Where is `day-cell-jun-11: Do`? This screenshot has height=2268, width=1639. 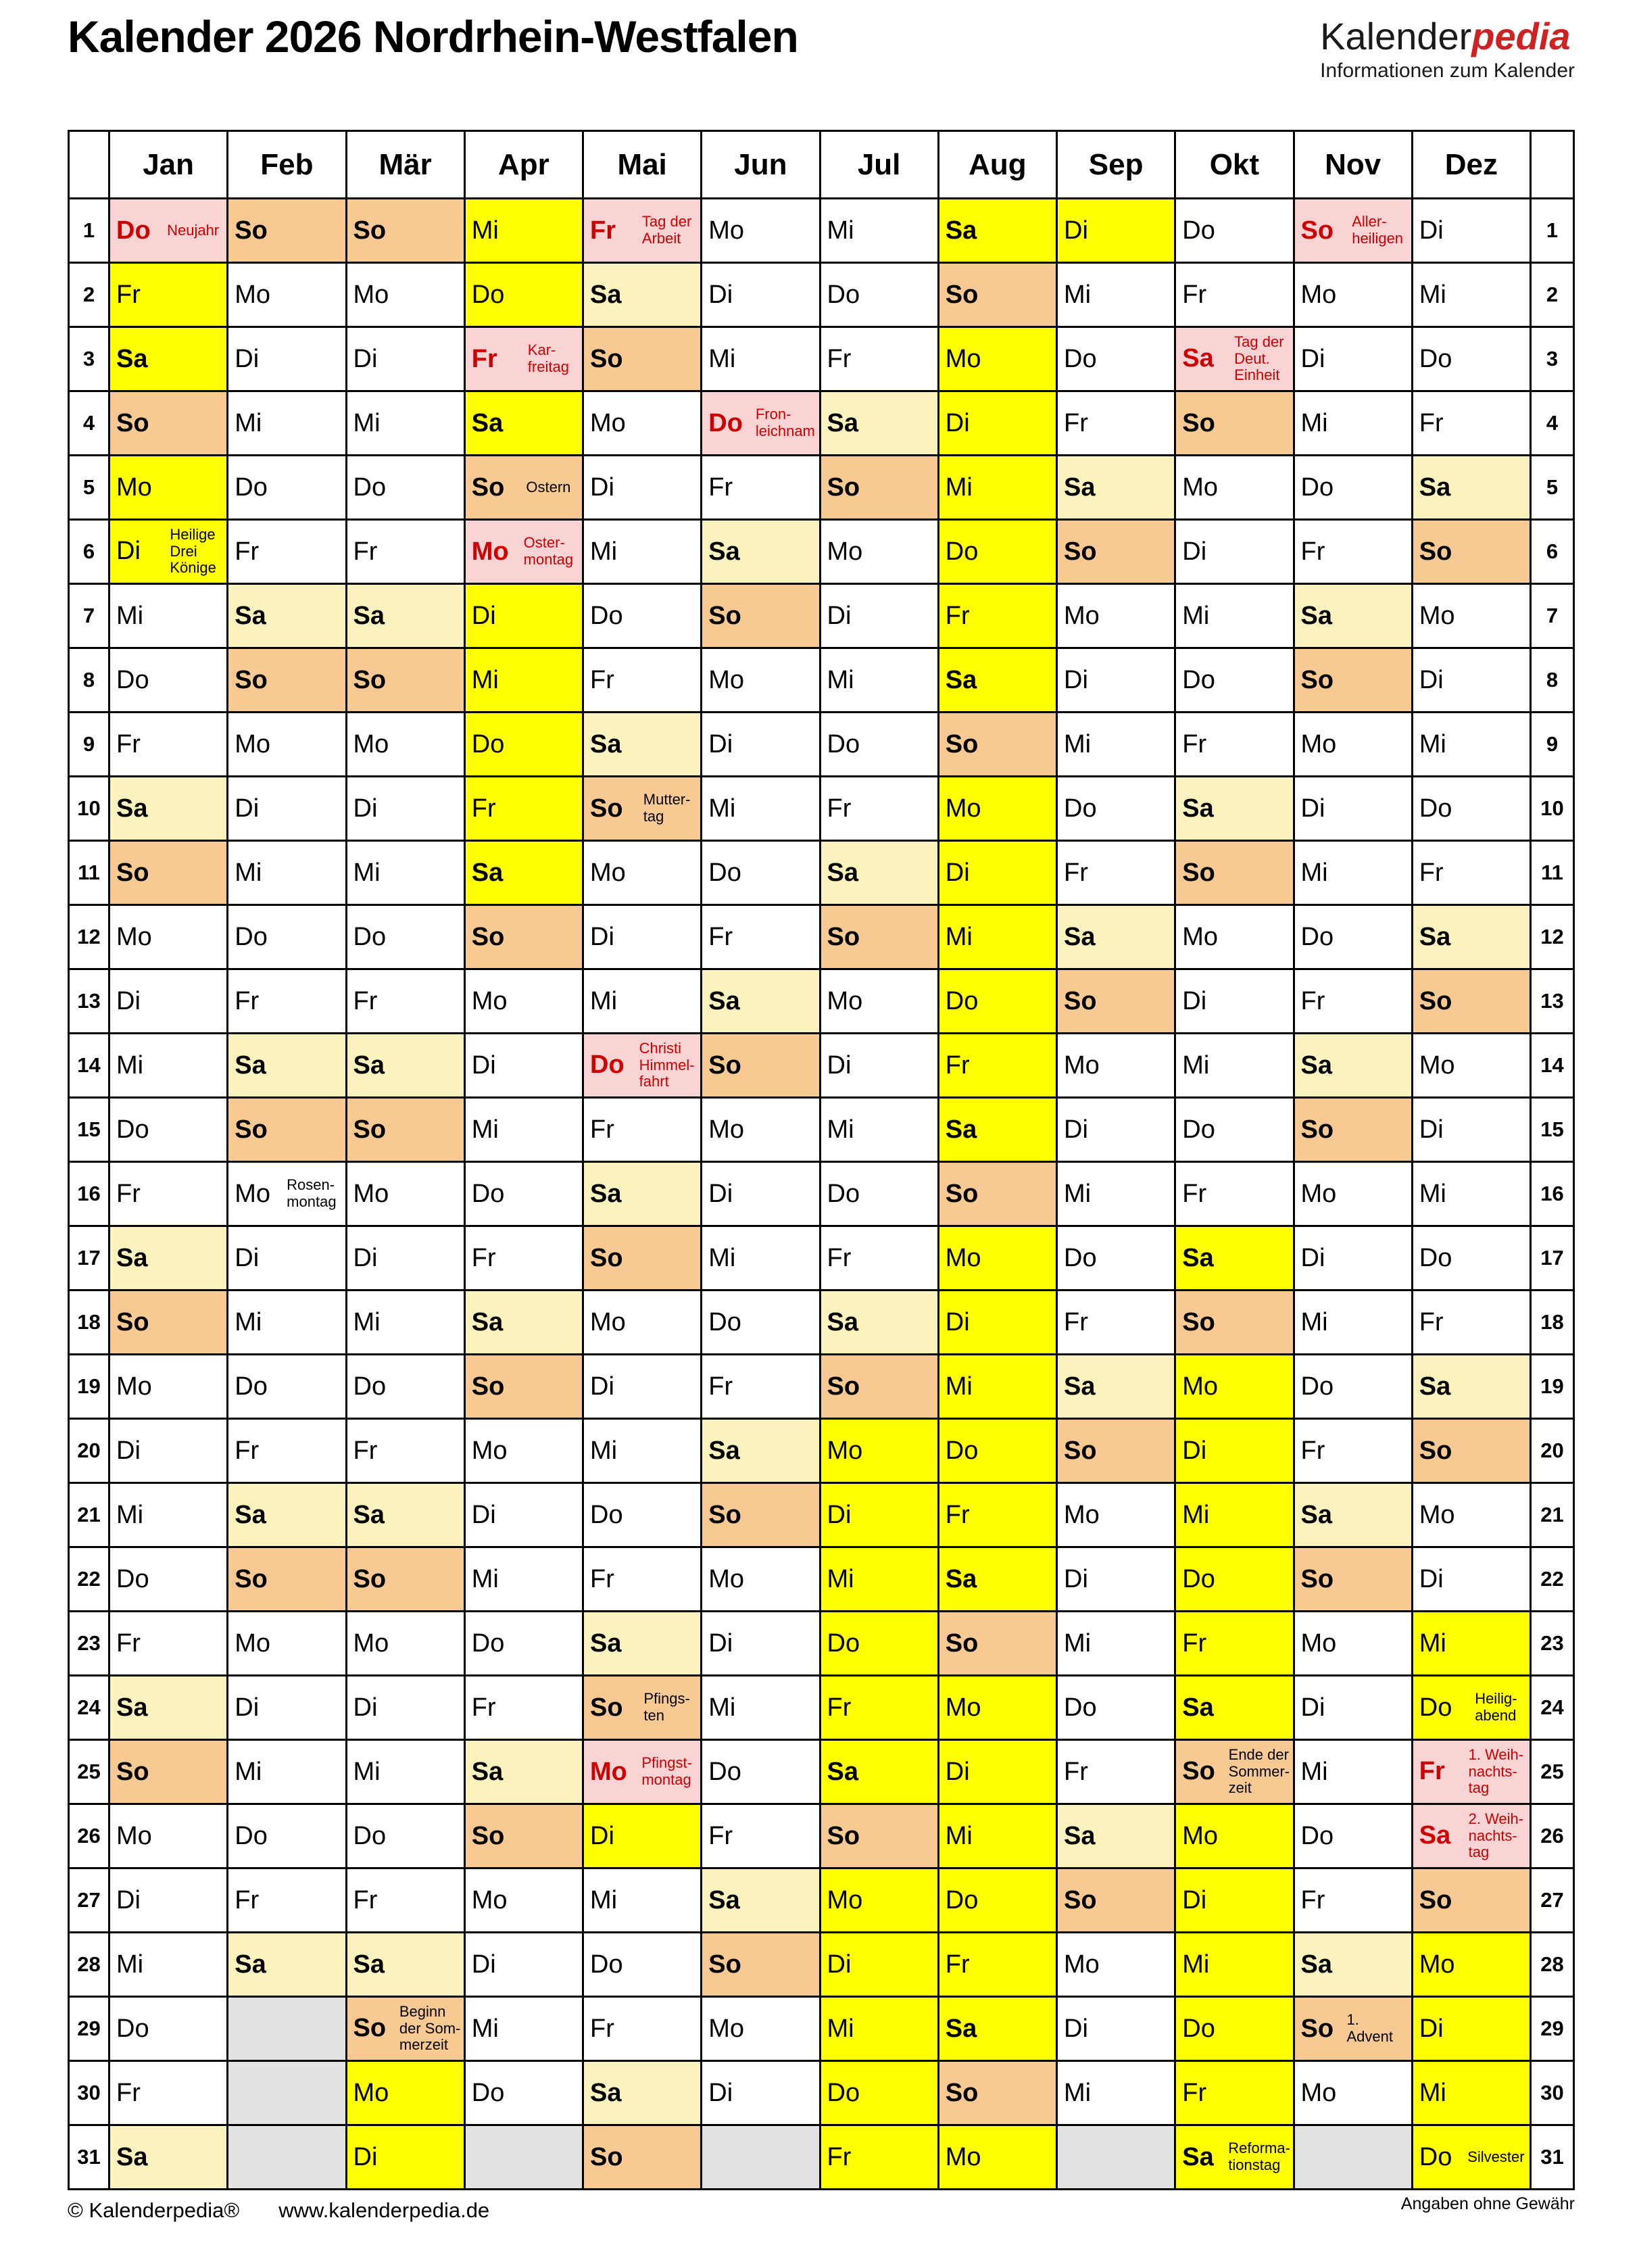
day-cell-jun-11: Do is located at coordinates (760, 873).